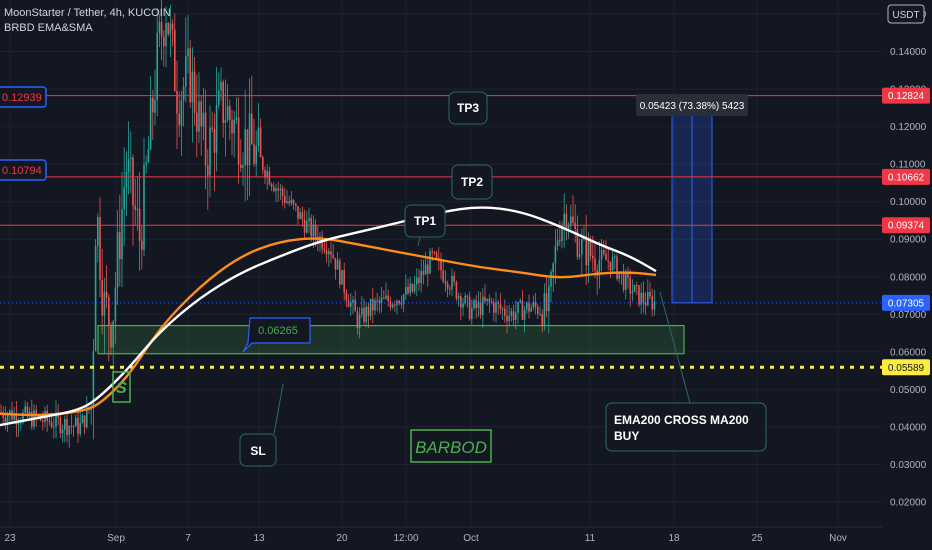 The height and width of the screenshot is (550, 932). Describe the element at coordinates (674, 538) in the screenshot. I see `x-tick-label: 18` at that location.